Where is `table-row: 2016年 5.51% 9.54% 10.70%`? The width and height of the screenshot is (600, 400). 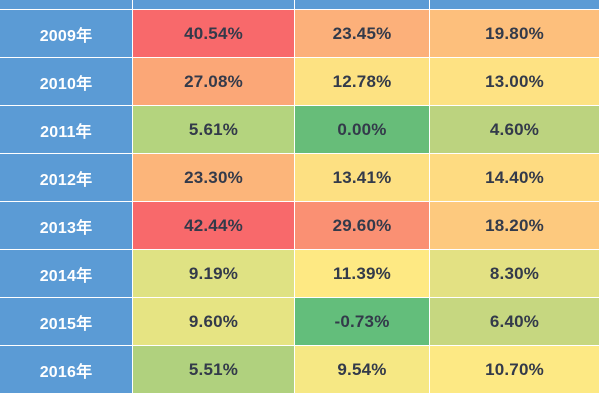 table-row: 2016年 5.51% 9.54% 10.70% is located at coordinates (300, 370).